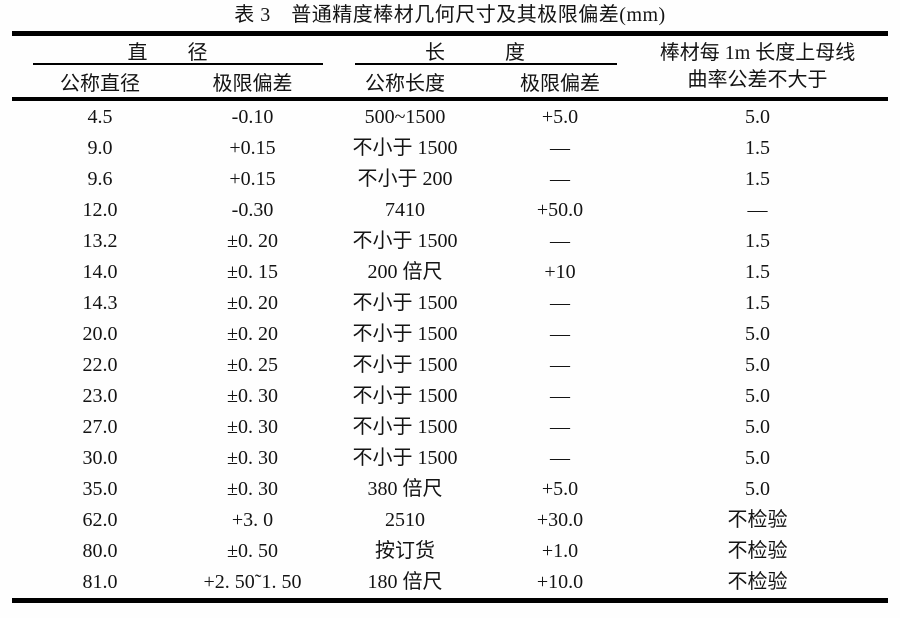 The width and height of the screenshot is (900, 618). I want to click on table-cell: 14.0, so click(100, 272).